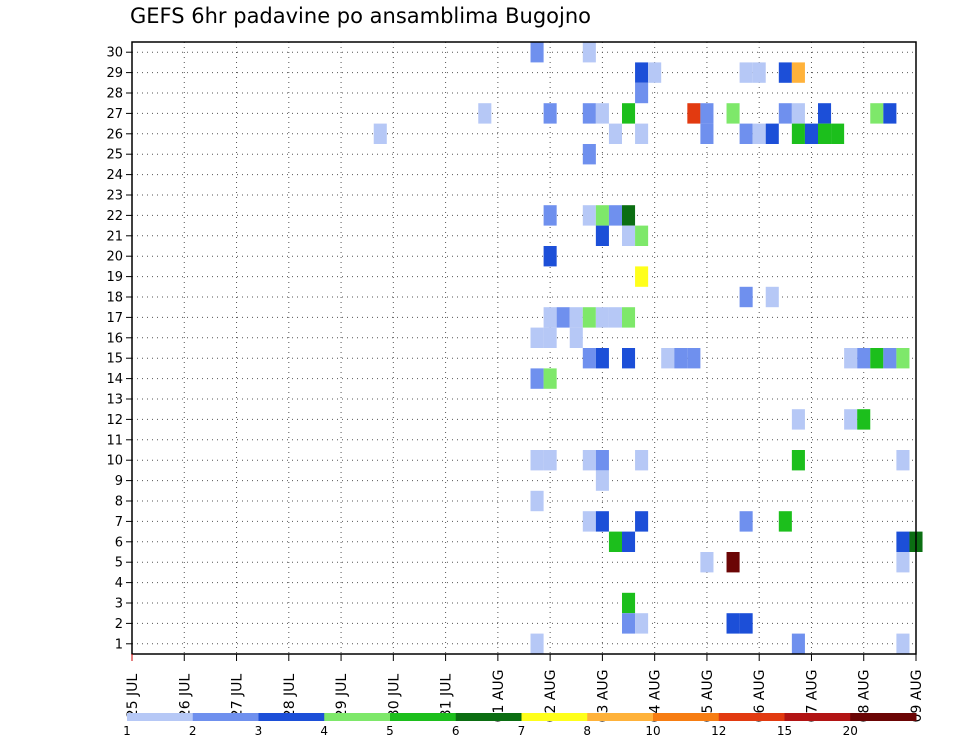 Image resolution: width=960 pixels, height=742 pixels. Describe the element at coordinates (390, 731) in the screenshot. I see `colorbar-tick-label: 5` at that location.